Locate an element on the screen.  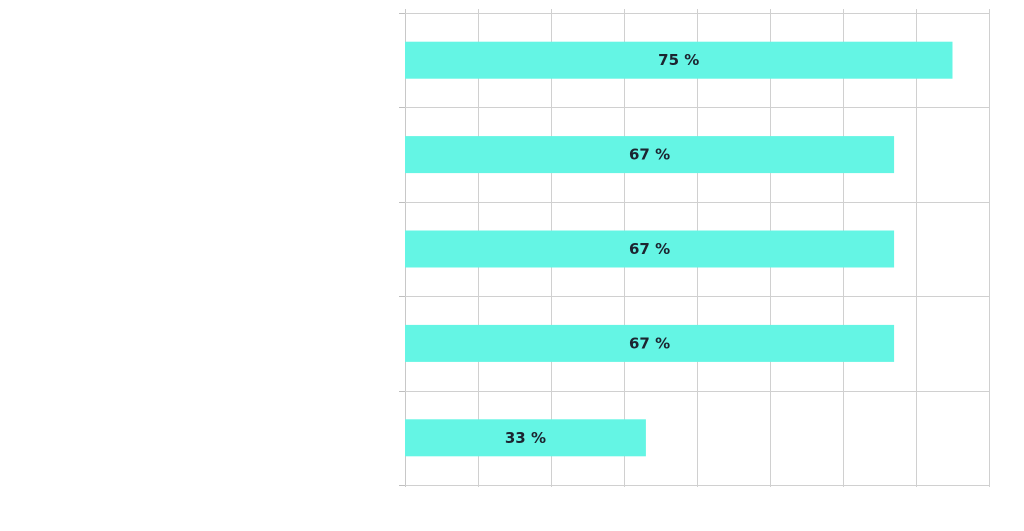
data-labels: 75 % 67 % 67 % 67 % 33 % is located at coordinates (602, 249).